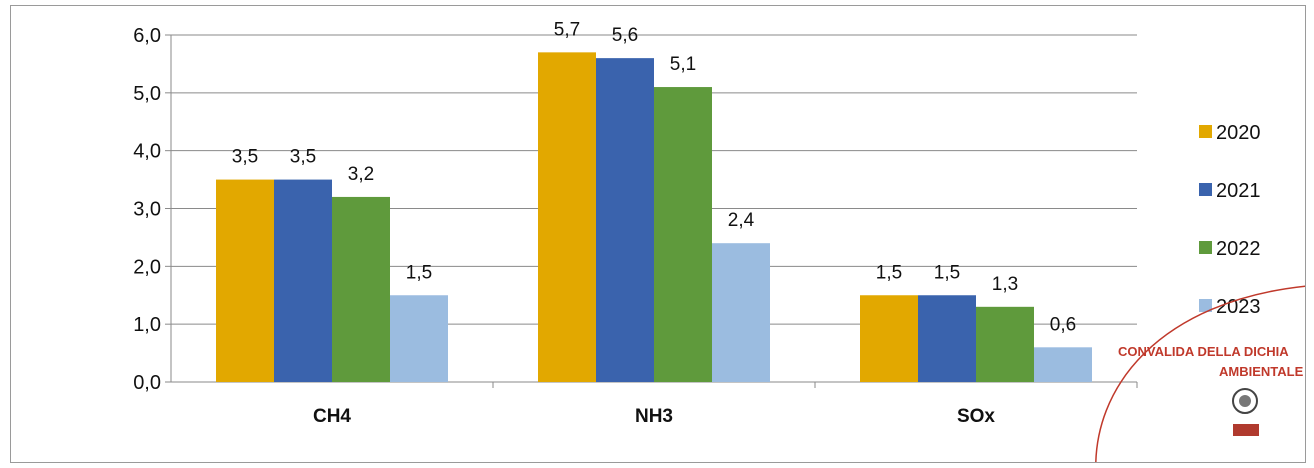  What do you see at coordinates (1063, 324) in the screenshot?
I see `data-label: 0,6` at bounding box center [1063, 324].